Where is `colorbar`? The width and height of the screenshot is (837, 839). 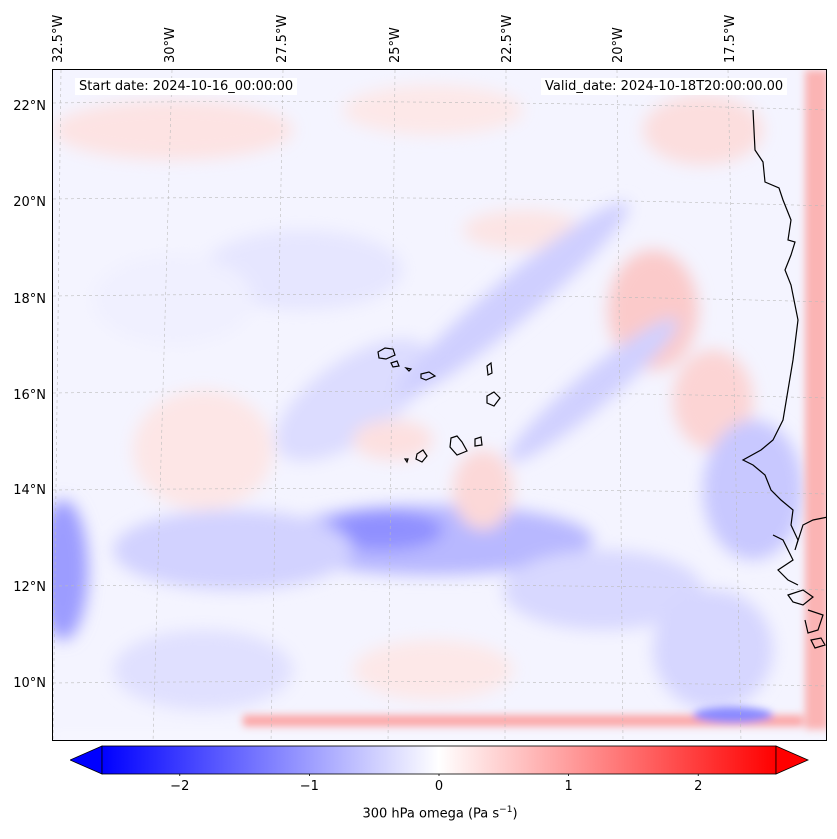 colorbar is located at coordinates (439, 760).